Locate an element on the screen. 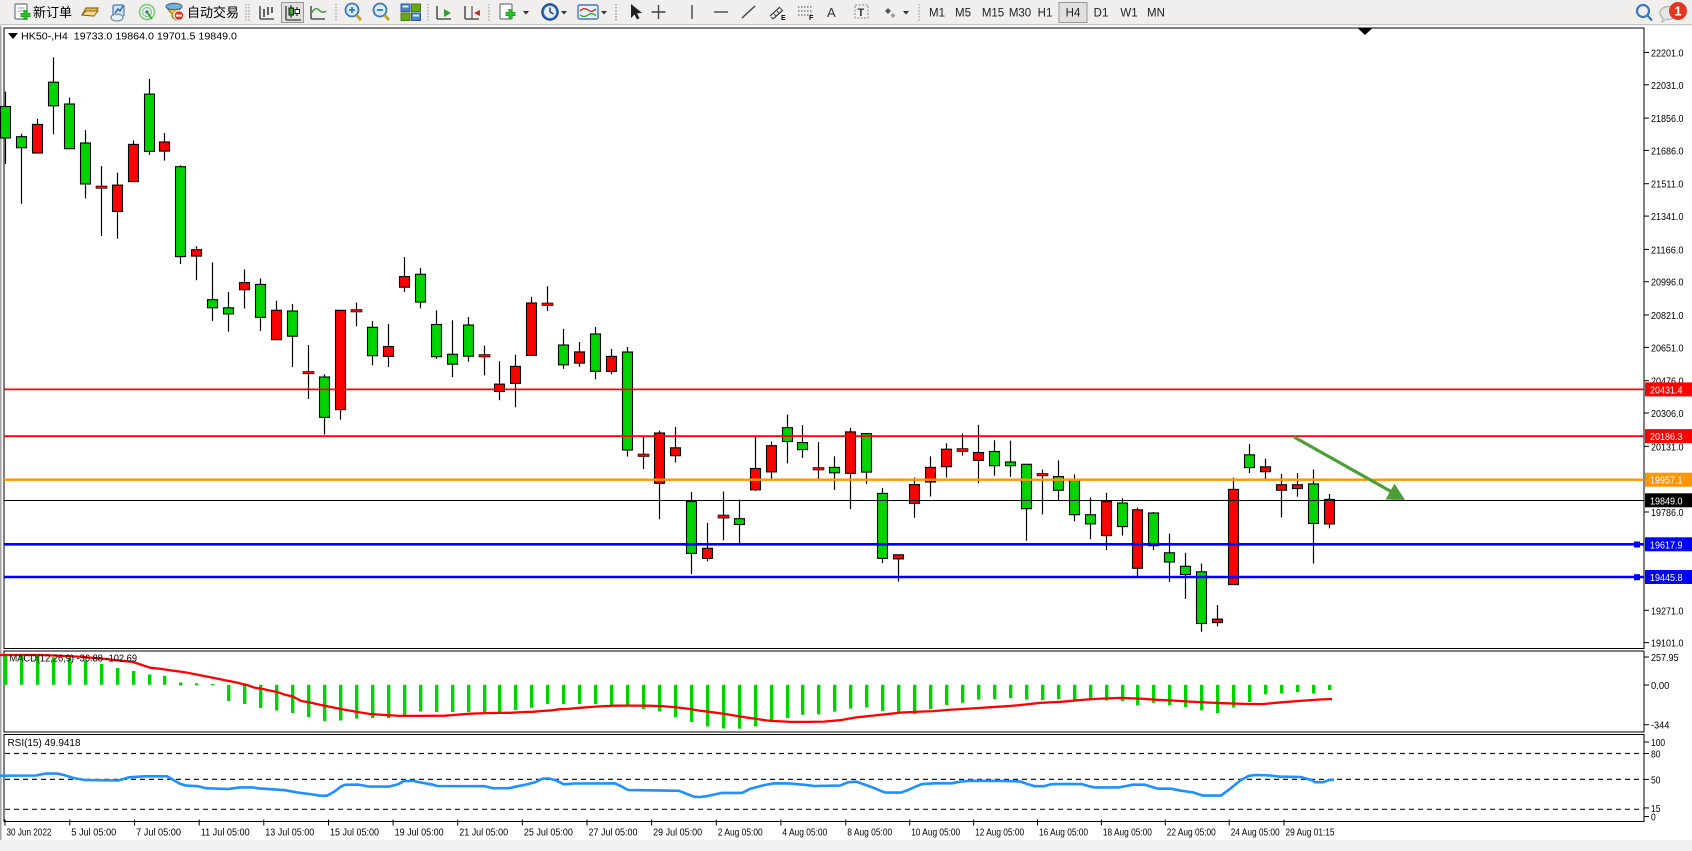  svg-text: 19957.1 is located at coordinates (1666, 481).